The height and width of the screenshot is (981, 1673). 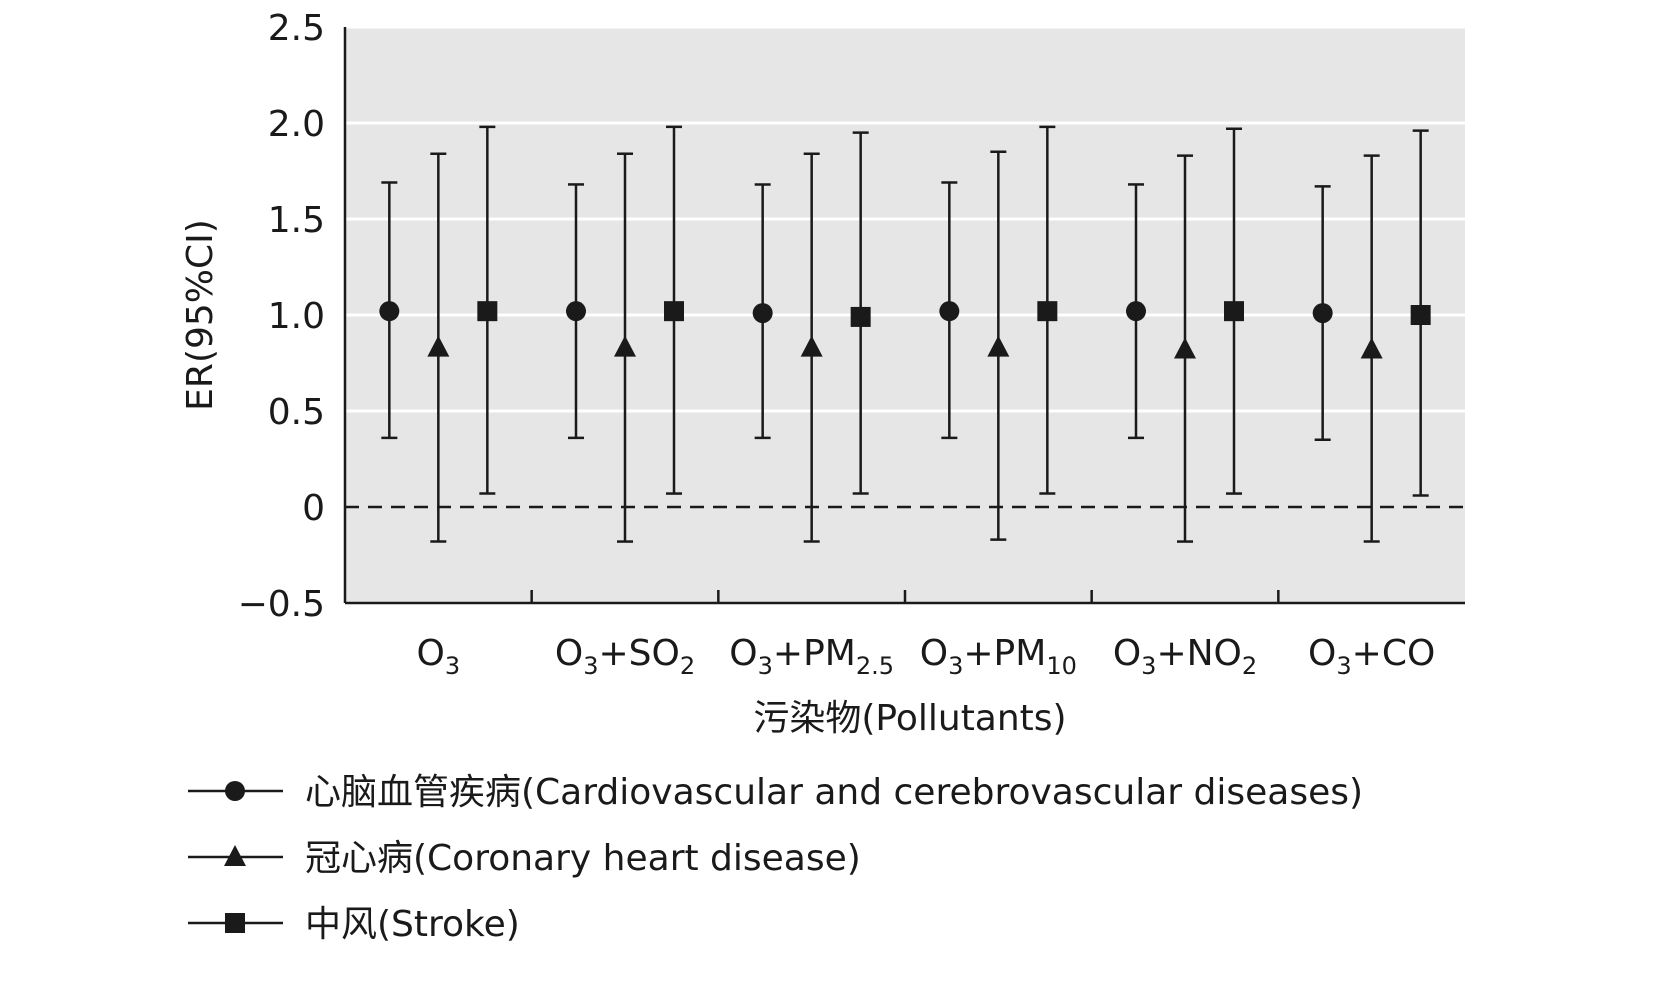 I want to click on x-axis-title: 污染物(Pollutants), so click(x=909, y=718).